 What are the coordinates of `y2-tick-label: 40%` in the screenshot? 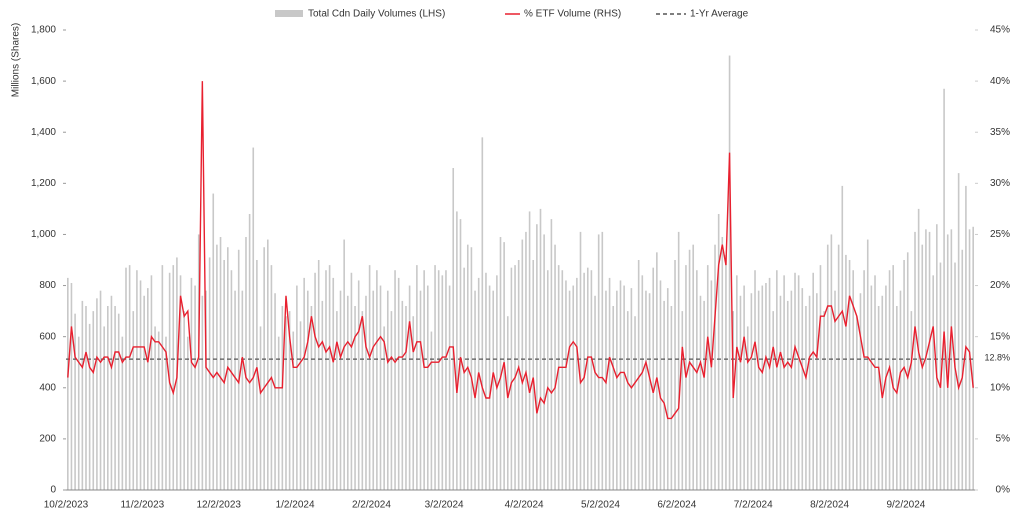 It's located at (1000, 81).